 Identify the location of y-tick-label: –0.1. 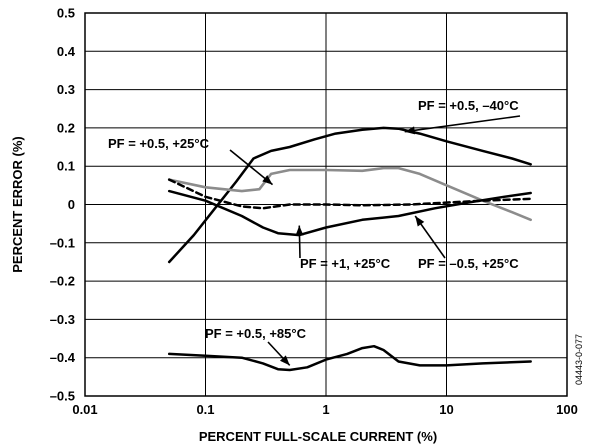
(62, 242).